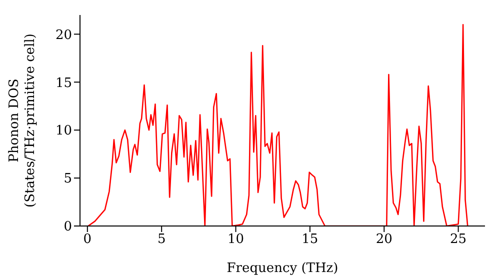  Describe the element at coordinates (282, 268) in the screenshot. I see `x-axis-title: Frequency (THz)` at that location.